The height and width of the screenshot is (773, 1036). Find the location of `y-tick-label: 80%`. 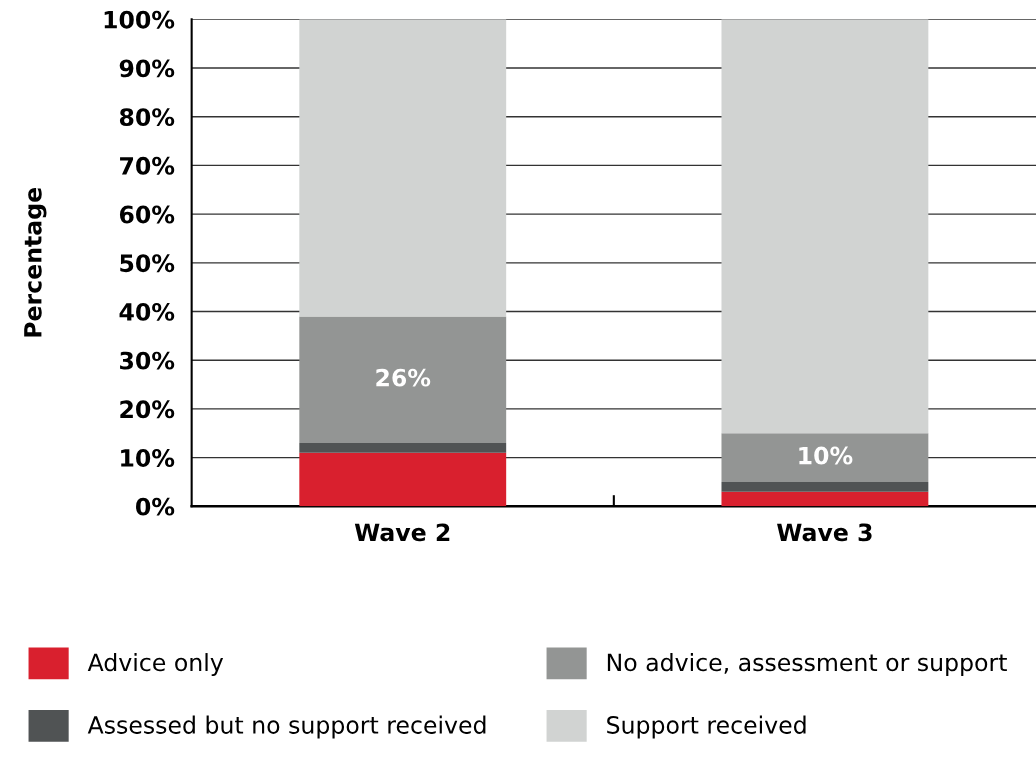

y-tick-label: 80% is located at coordinates (147, 117).